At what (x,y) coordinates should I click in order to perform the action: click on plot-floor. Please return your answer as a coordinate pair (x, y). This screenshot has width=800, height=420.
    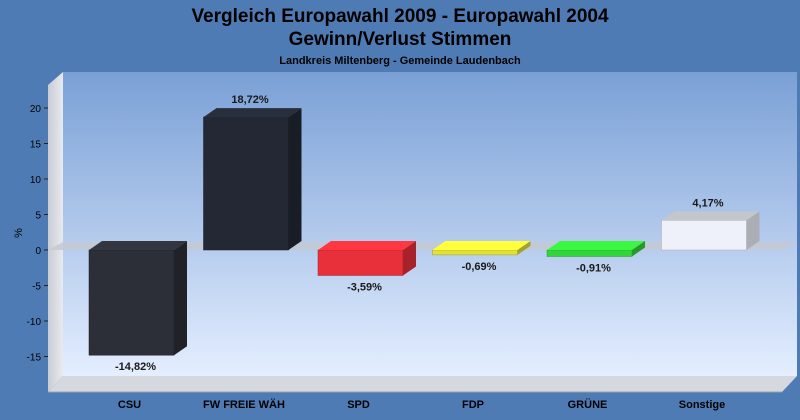
    Looking at the image, I should click on (422, 384).